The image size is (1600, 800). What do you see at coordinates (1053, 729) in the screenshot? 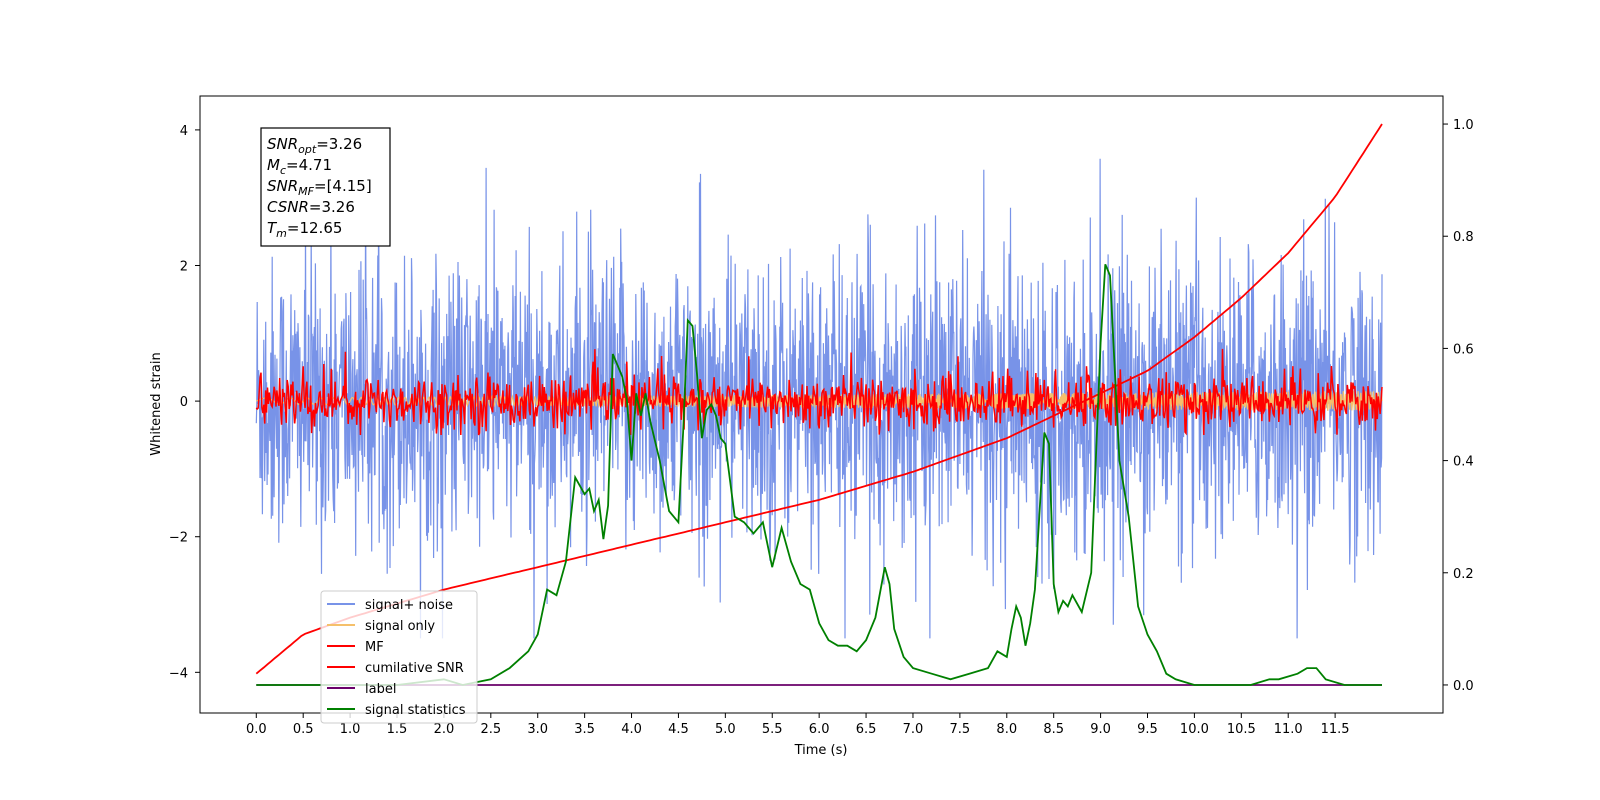
I see `x-tick-label: 8.5` at bounding box center [1053, 729].